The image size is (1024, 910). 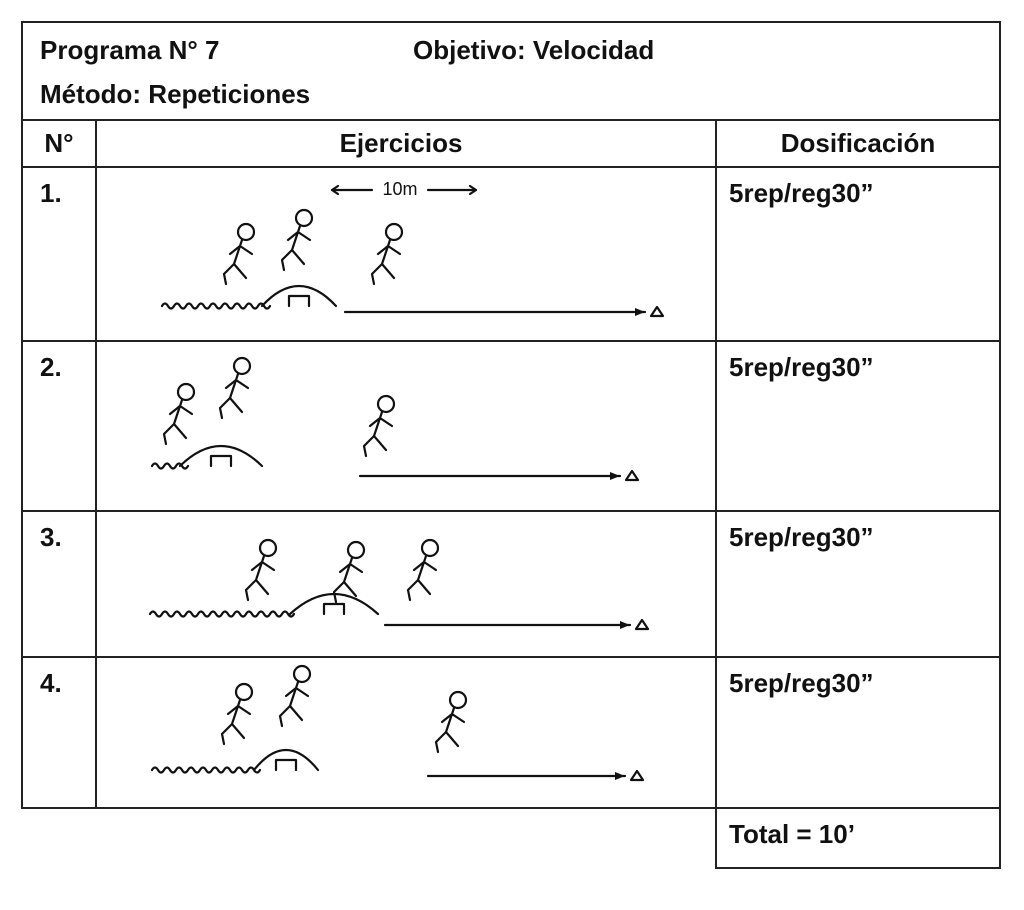 What do you see at coordinates (51, 683) in the screenshot?
I see `row-number: 4.` at bounding box center [51, 683].